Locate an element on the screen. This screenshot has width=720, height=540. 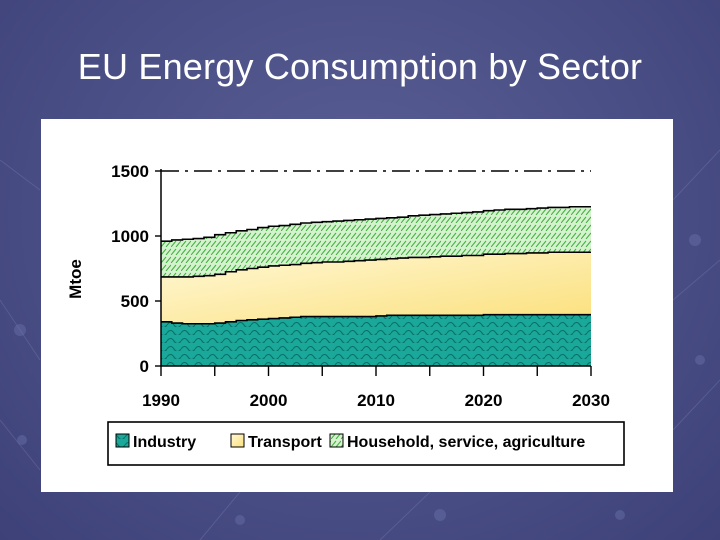
area-industry is located at coordinates (376, 340).